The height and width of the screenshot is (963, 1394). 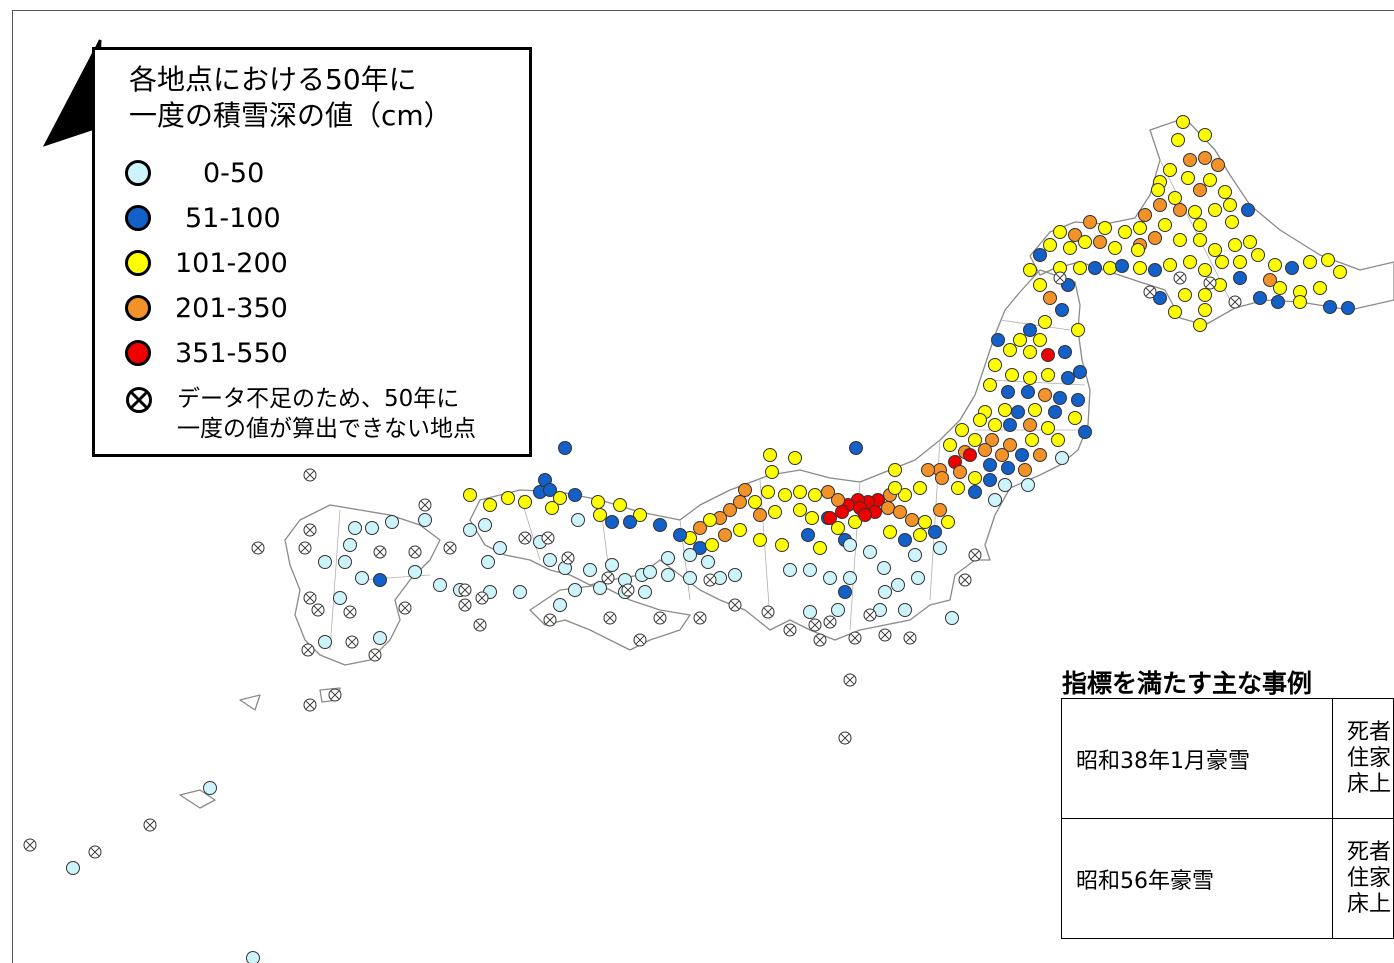 I want to click on no-data-icon, so click(x=139, y=400).